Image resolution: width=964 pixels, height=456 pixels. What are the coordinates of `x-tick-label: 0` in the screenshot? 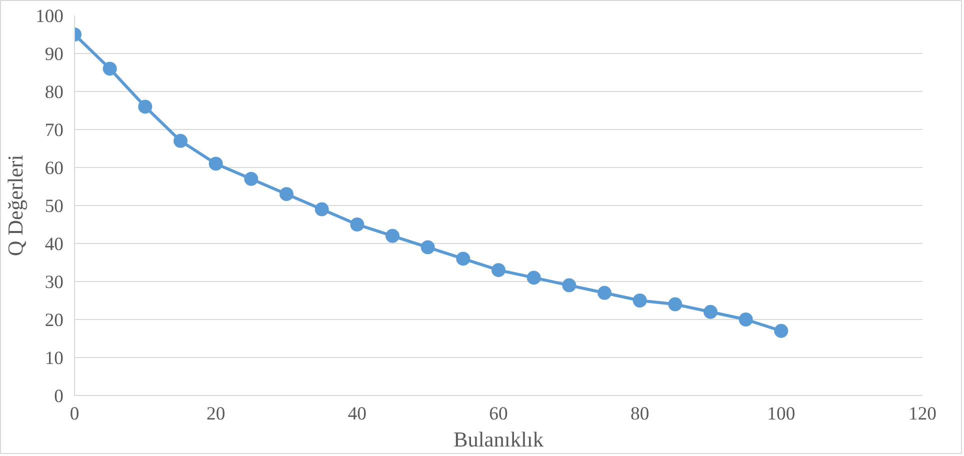 It's located at (75, 414).